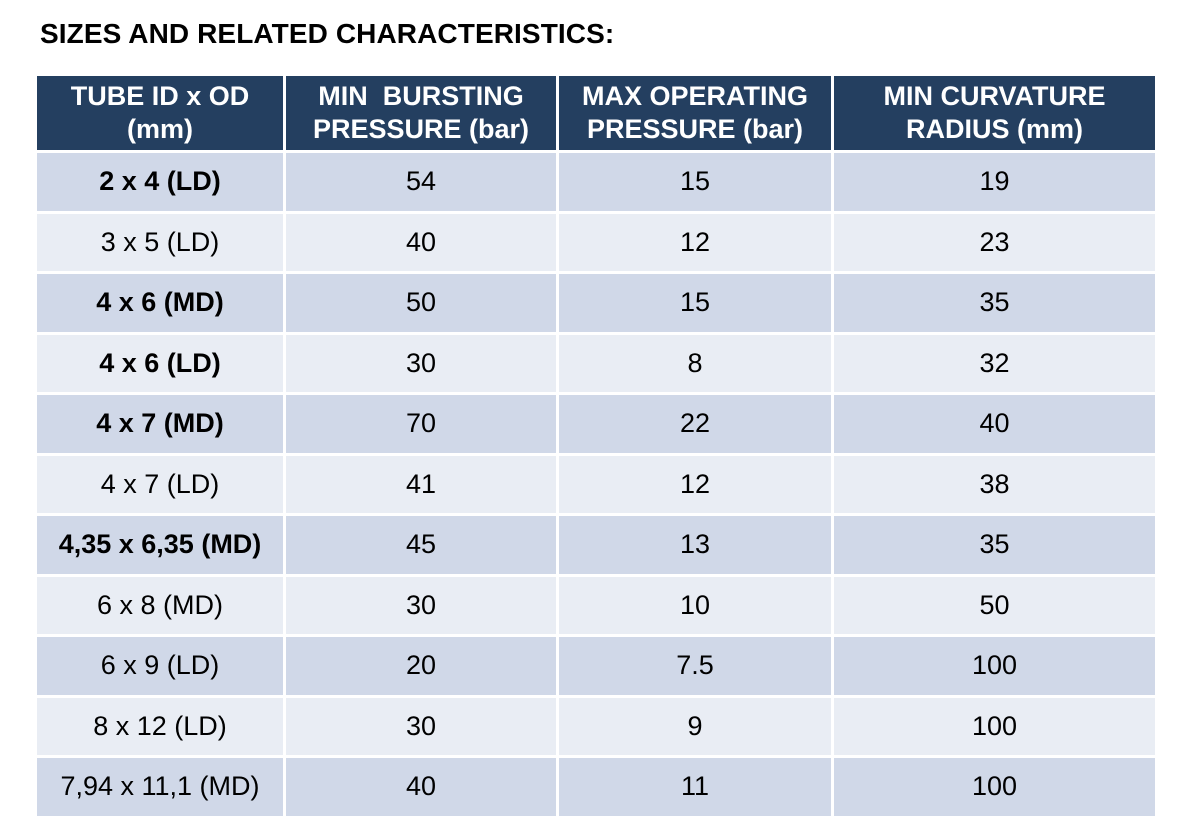  I want to click on header-min-bursting-line2: PRESSURE (bar), so click(421, 129).